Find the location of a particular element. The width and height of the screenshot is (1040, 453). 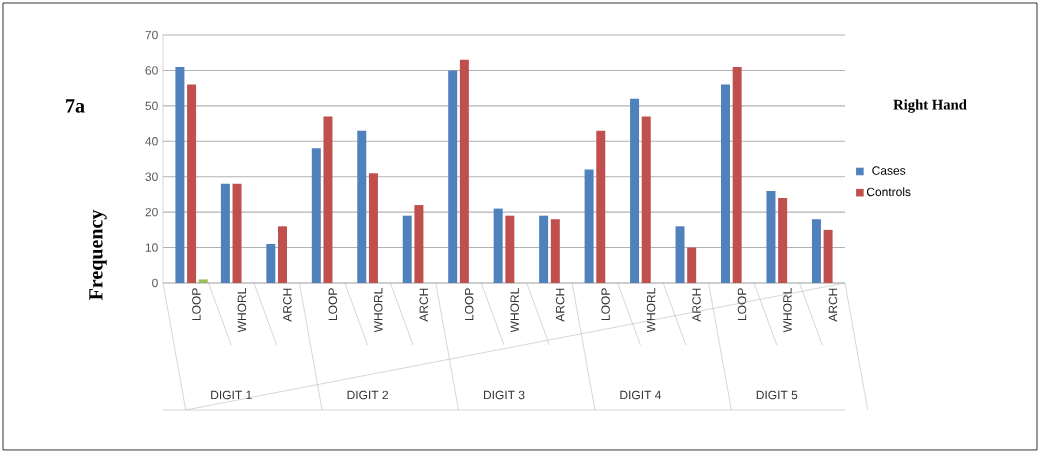

text: DIGIT 1 is located at coordinates (231, 395).